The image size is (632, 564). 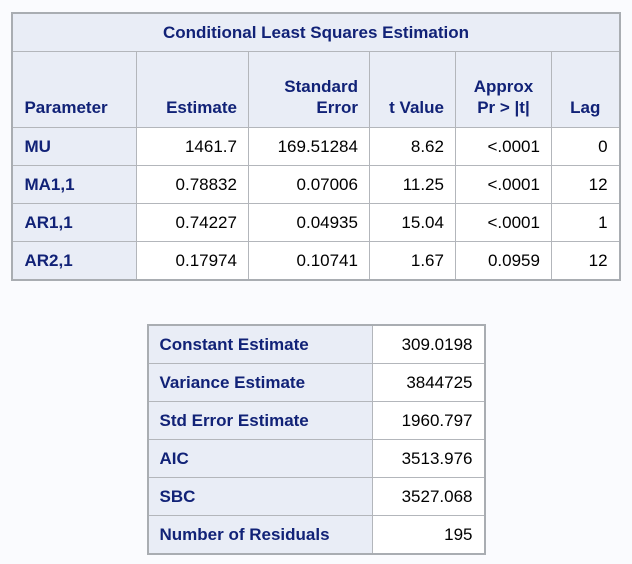 I want to click on parameter-name-cell: MU, so click(x=74, y=146).